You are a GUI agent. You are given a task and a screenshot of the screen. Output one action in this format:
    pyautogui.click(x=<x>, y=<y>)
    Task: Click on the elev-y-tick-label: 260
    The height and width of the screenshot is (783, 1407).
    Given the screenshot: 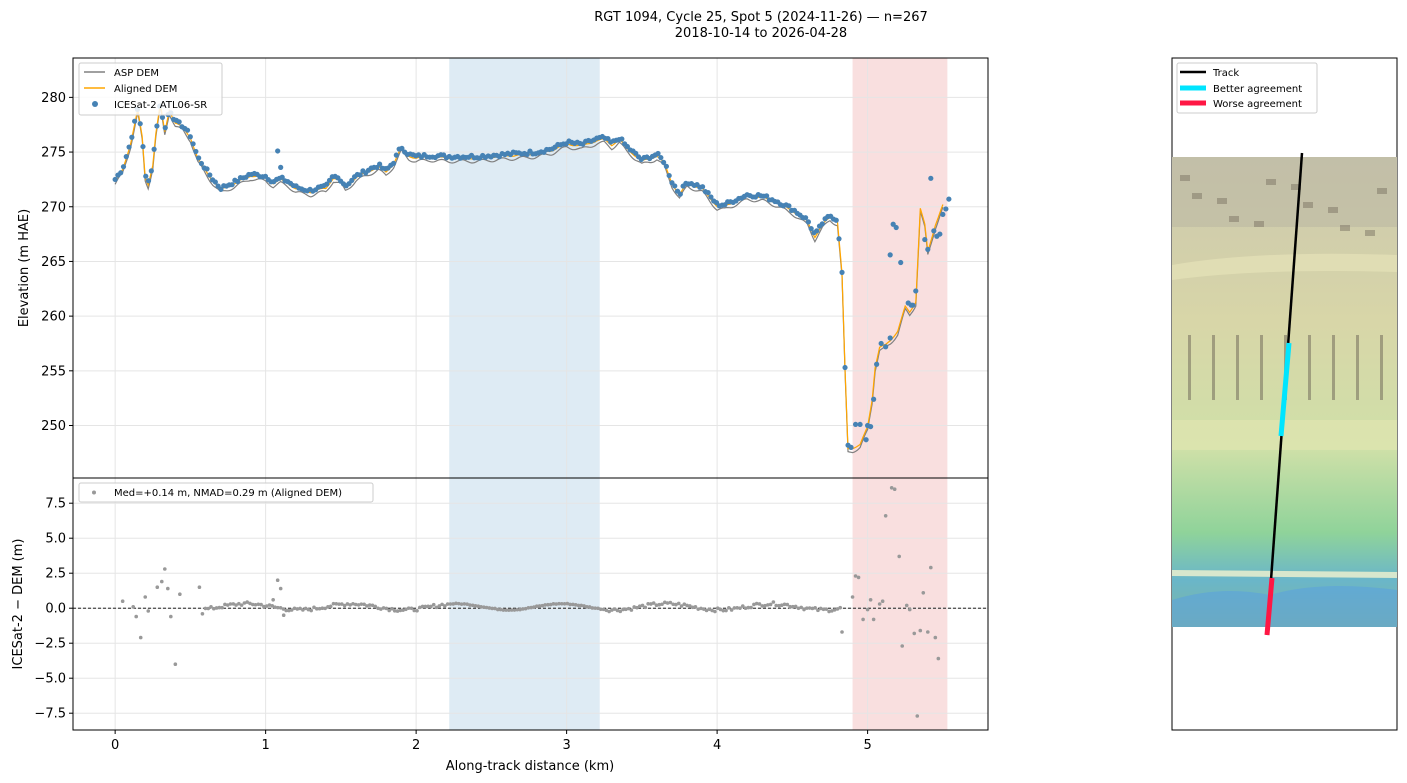 What is the action you would take?
    pyautogui.click(x=53, y=317)
    